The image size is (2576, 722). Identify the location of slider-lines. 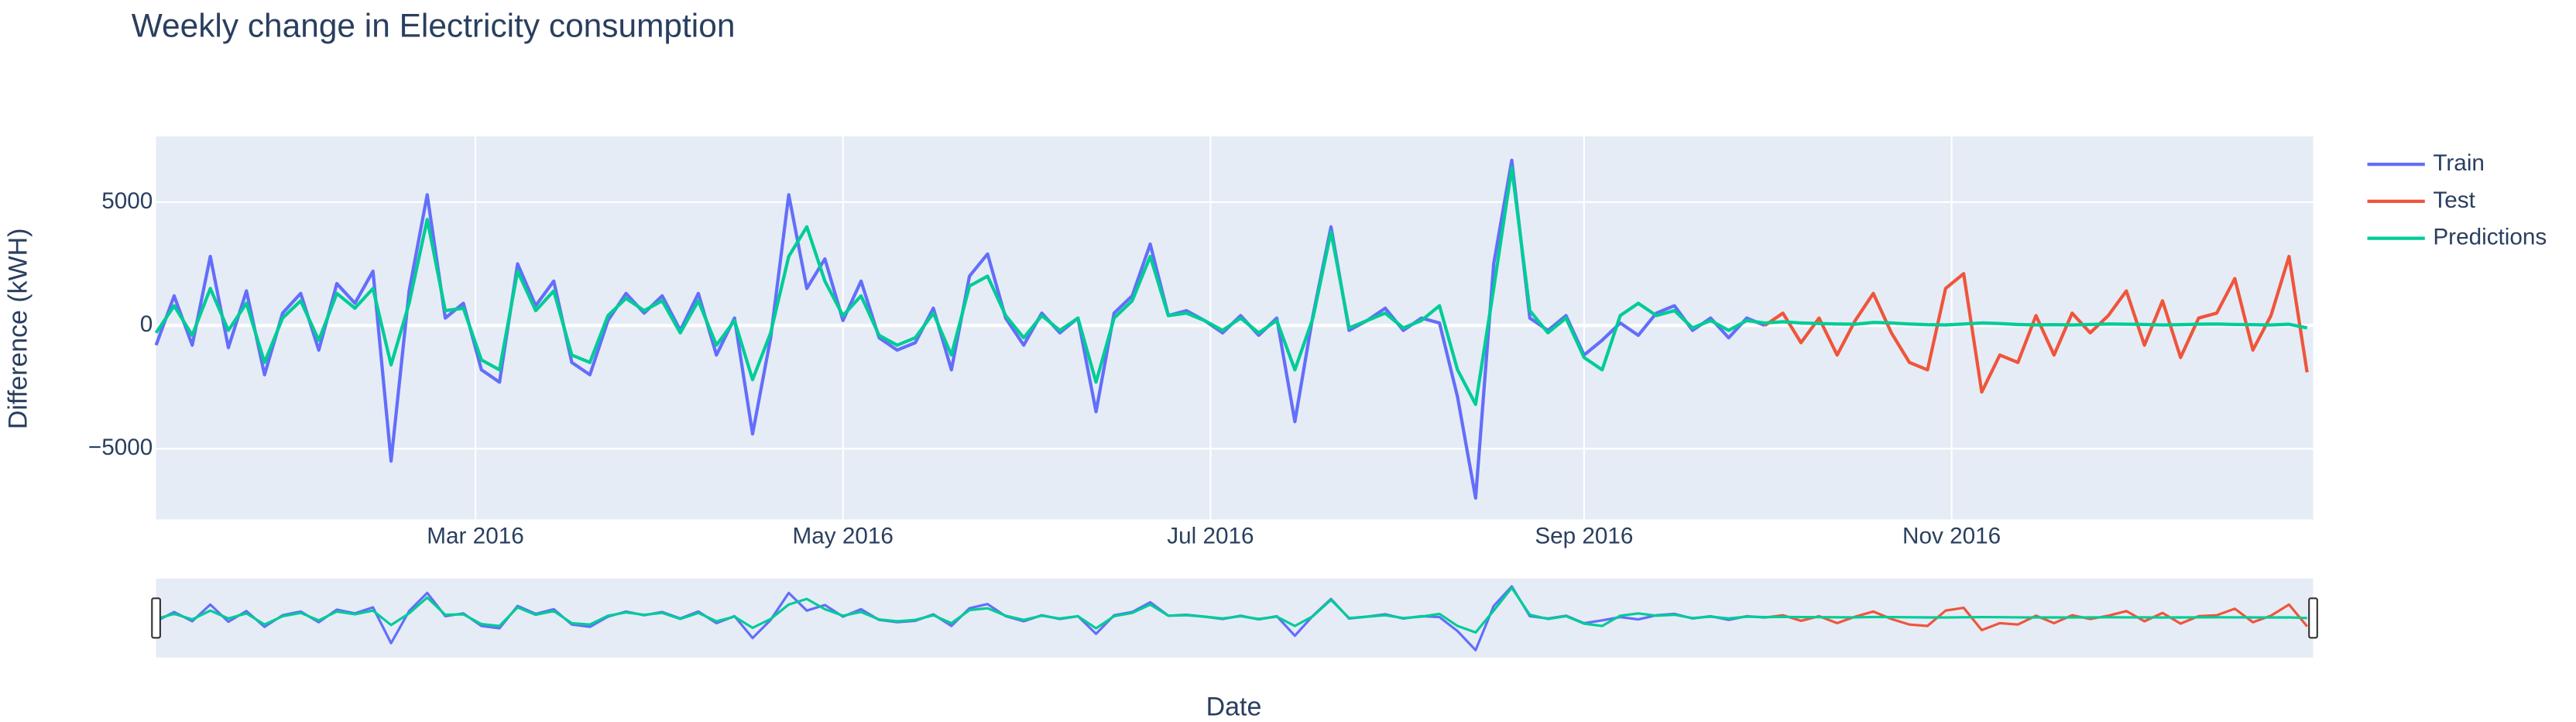
(1234, 619).